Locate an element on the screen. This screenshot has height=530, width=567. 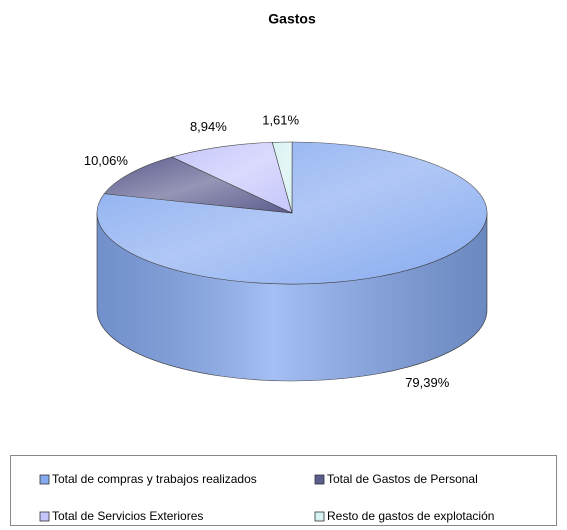
legend-box is located at coordinates (283, 490).